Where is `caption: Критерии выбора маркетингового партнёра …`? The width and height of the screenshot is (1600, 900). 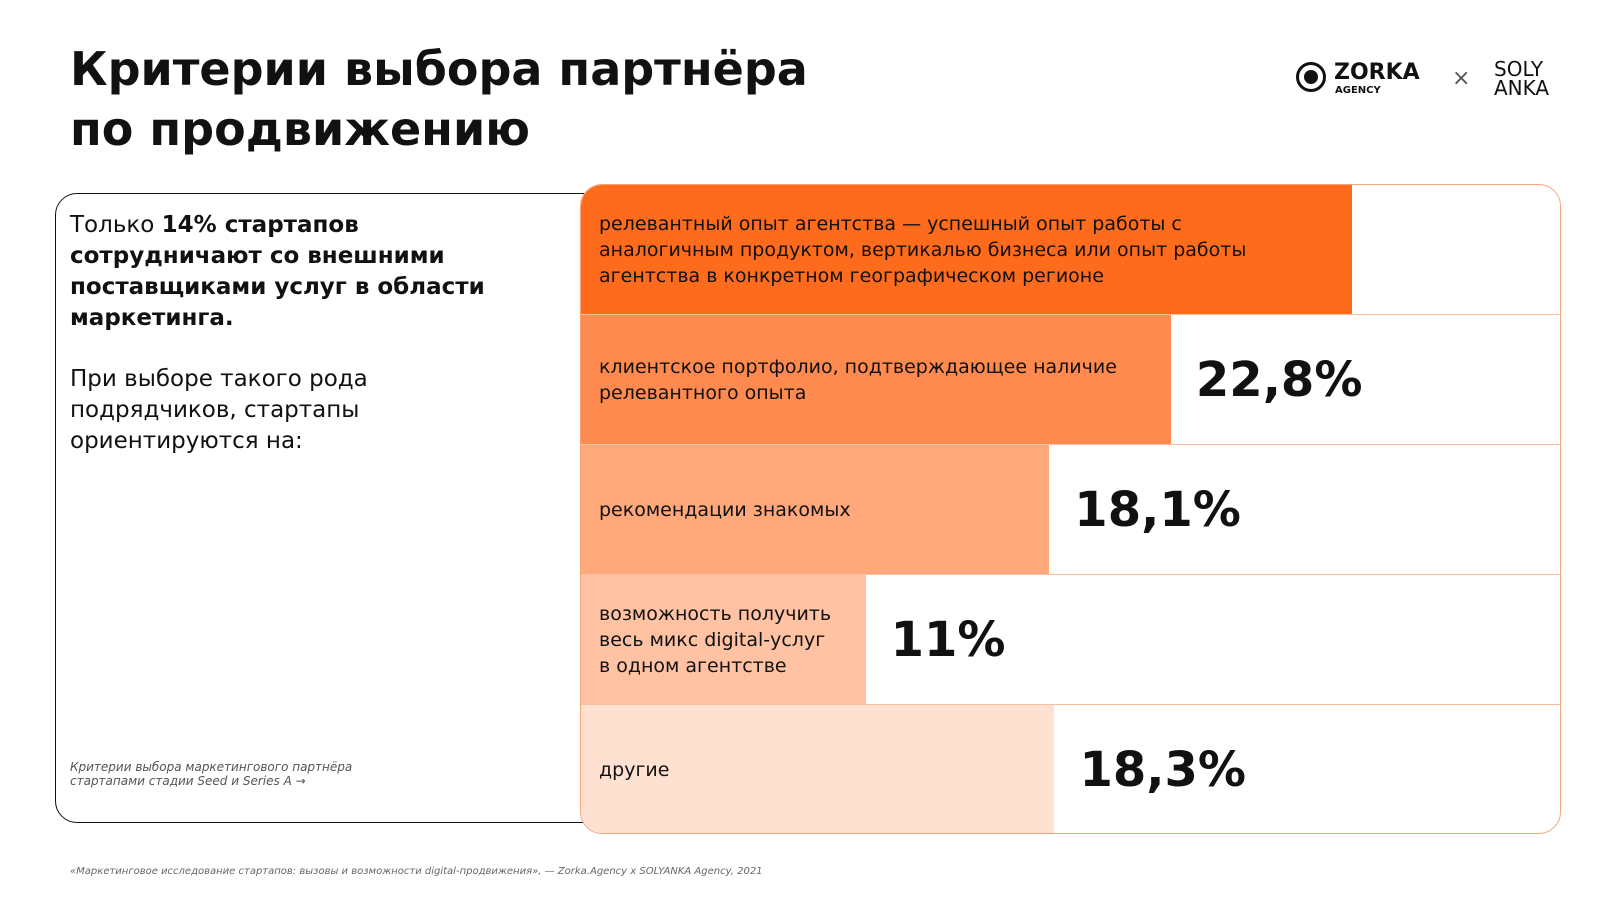 caption: Критерии выбора маркетингового партнёра … is located at coordinates (211, 774).